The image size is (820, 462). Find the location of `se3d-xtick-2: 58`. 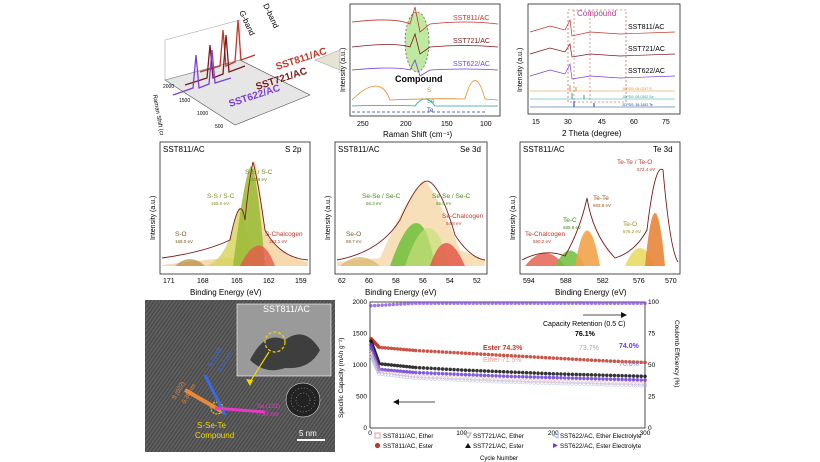

se3d-xtick-2: 58 is located at coordinates (396, 281).